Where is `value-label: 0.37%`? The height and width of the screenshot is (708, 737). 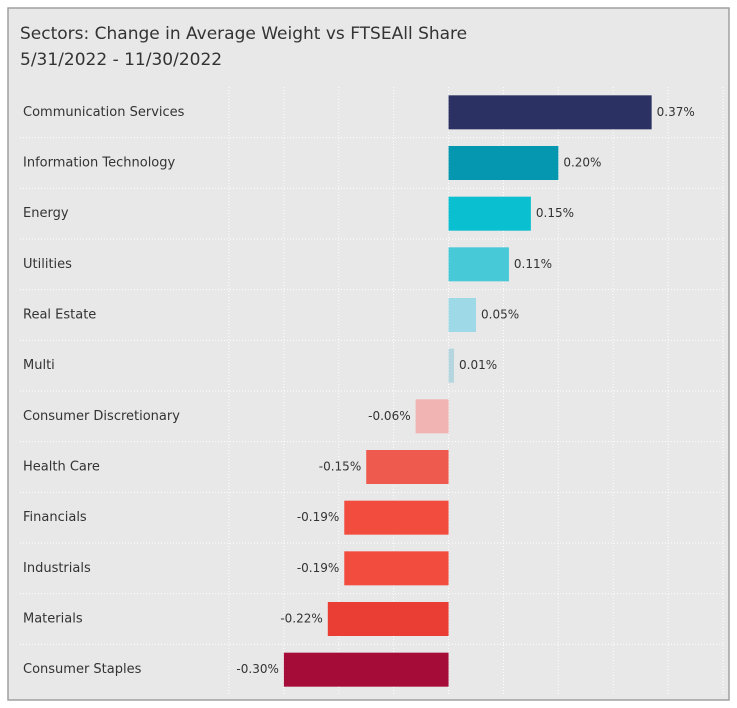 value-label: 0.37% is located at coordinates (676, 112).